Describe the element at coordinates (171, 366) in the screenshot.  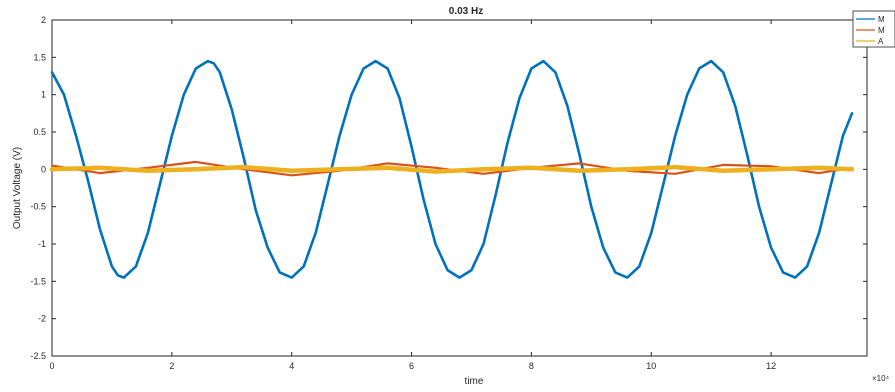
I see `x-tick-label: 2` at that location.